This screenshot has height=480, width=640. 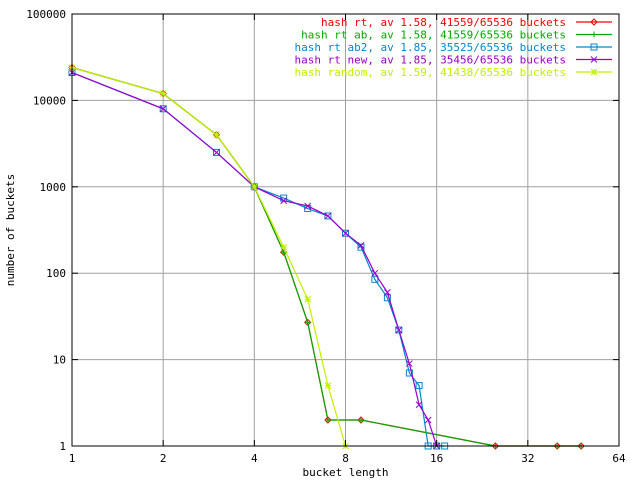 I want to click on y-tick-label: 100000, so click(x=46, y=14).